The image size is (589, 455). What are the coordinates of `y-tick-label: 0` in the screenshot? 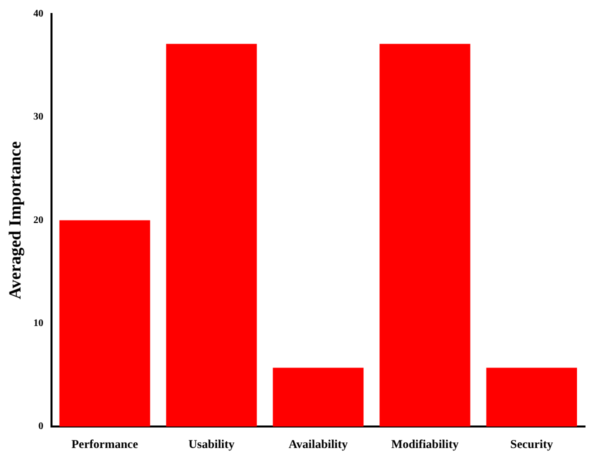 It's located at (41, 426).